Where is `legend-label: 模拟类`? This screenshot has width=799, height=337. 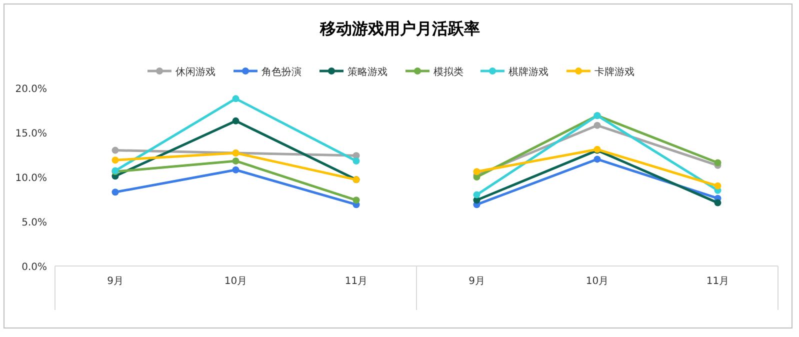 legend-label: 模拟类 is located at coordinates (449, 72).